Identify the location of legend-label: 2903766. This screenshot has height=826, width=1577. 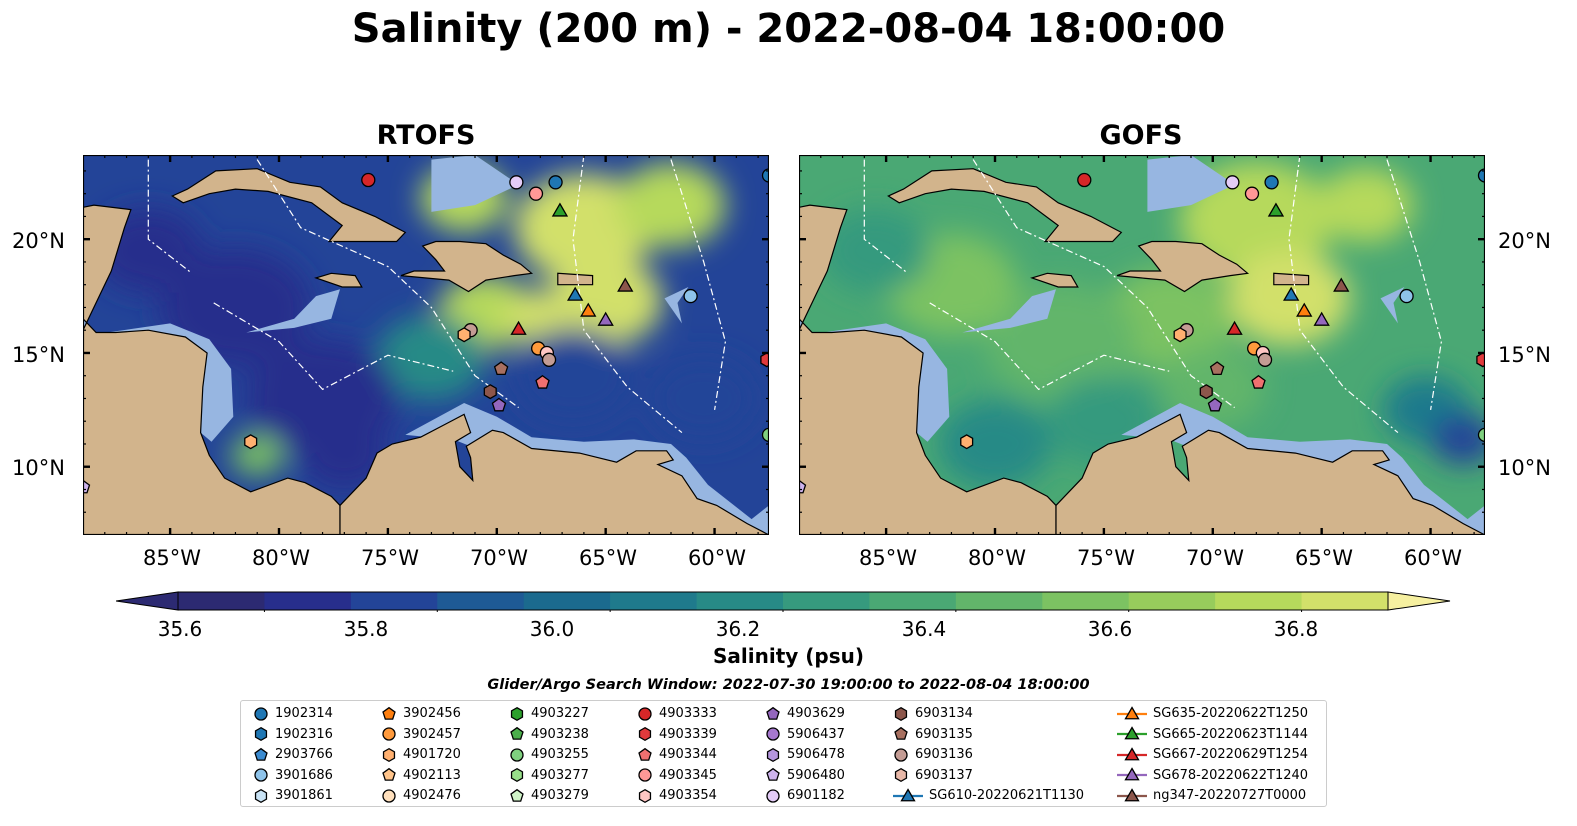
(304, 755).